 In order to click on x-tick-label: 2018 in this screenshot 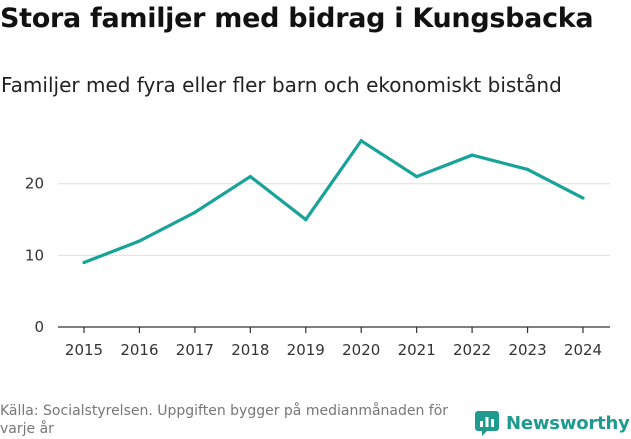, I will do `click(250, 350)`.